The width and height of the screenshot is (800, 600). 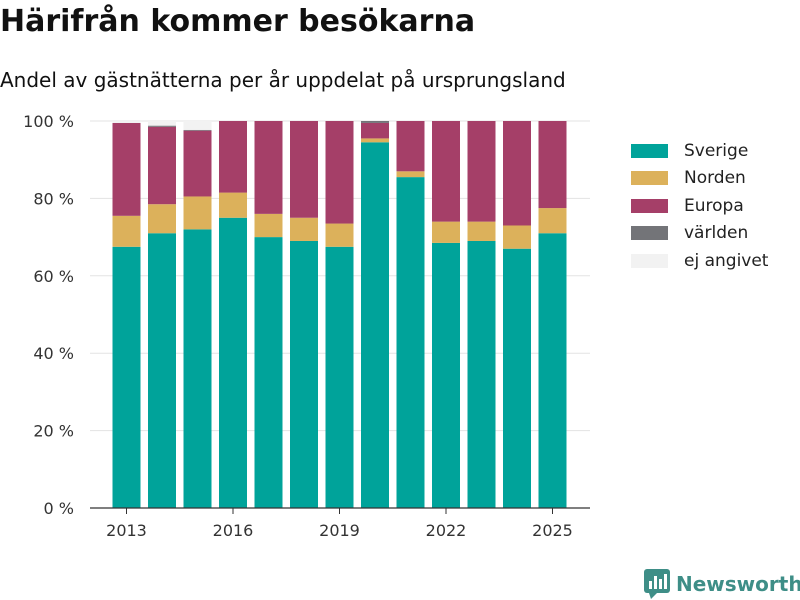 What do you see at coordinates (53, 353) in the screenshot?
I see `y-tick-label: 40 %` at bounding box center [53, 353].